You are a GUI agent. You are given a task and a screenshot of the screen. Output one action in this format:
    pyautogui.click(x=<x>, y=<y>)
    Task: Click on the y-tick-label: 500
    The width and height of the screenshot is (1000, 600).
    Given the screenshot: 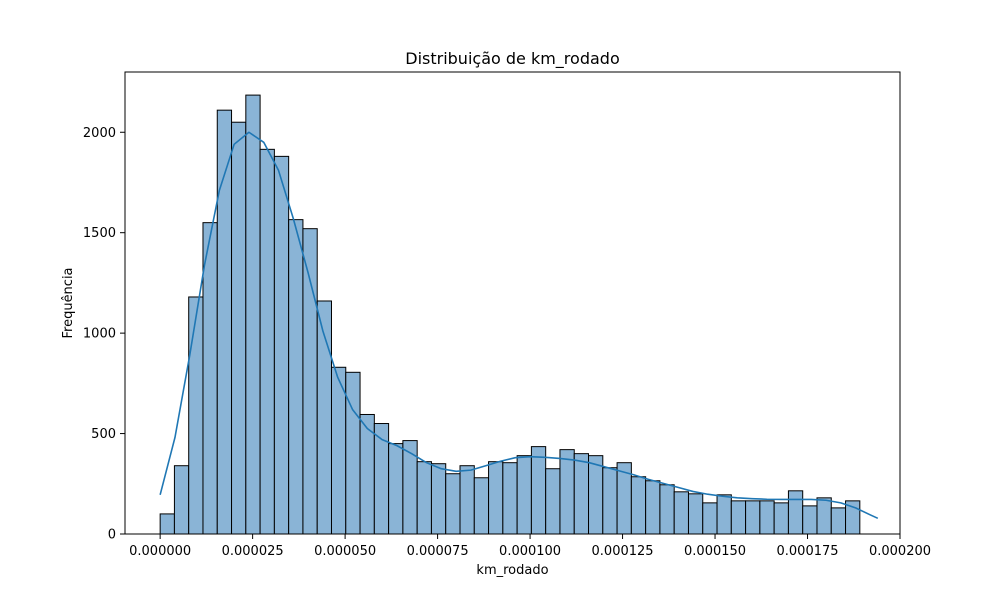 What is the action you would take?
    pyautogui.click(x=103, y=434)
    